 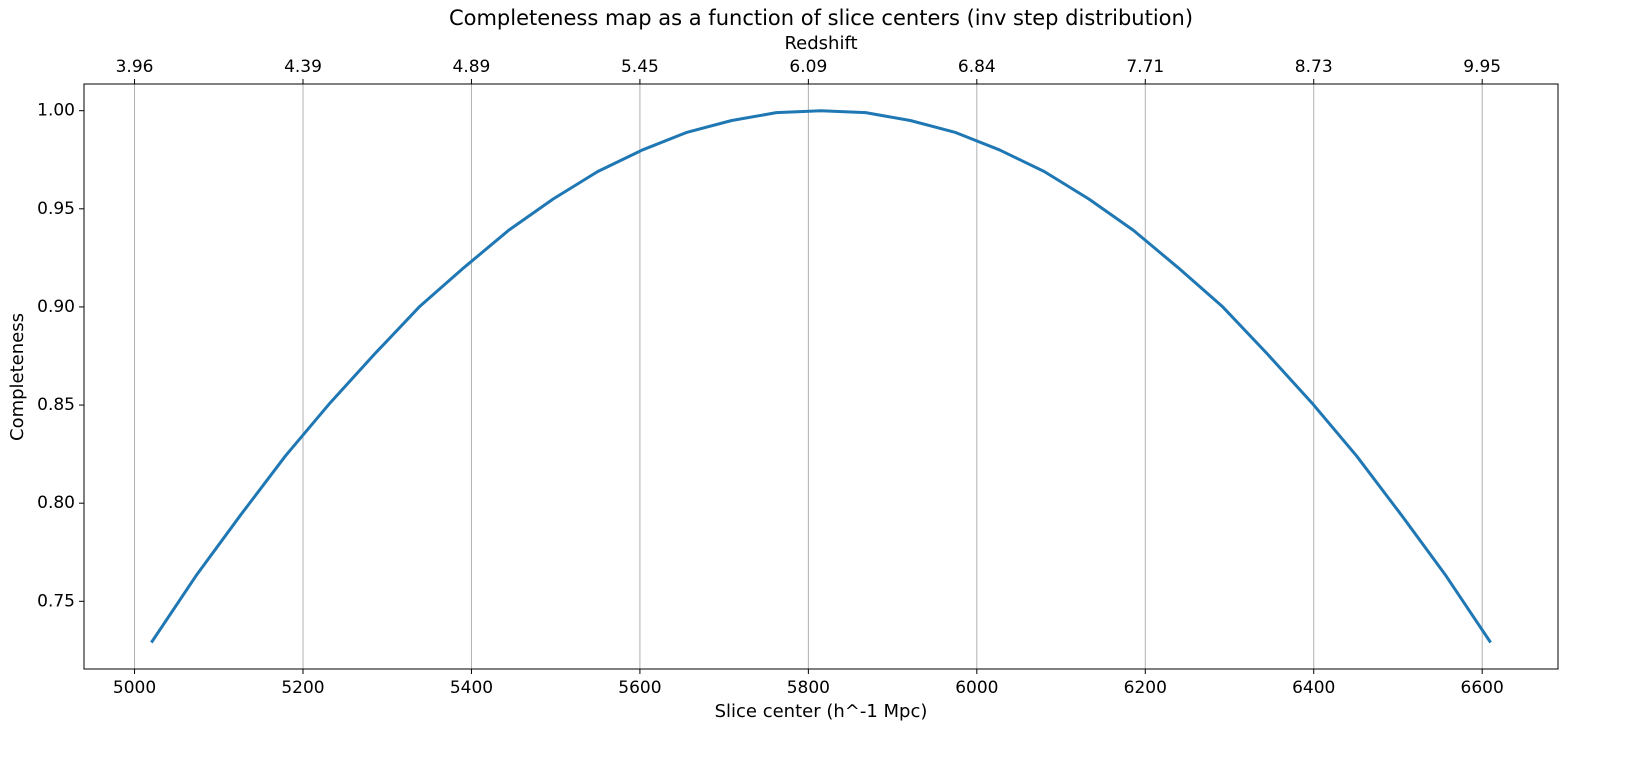 What do you see at coordinates (303, 67) in the screenshot?
I see `x2-tick-label: 4.39` at bounding box center [303, 67].